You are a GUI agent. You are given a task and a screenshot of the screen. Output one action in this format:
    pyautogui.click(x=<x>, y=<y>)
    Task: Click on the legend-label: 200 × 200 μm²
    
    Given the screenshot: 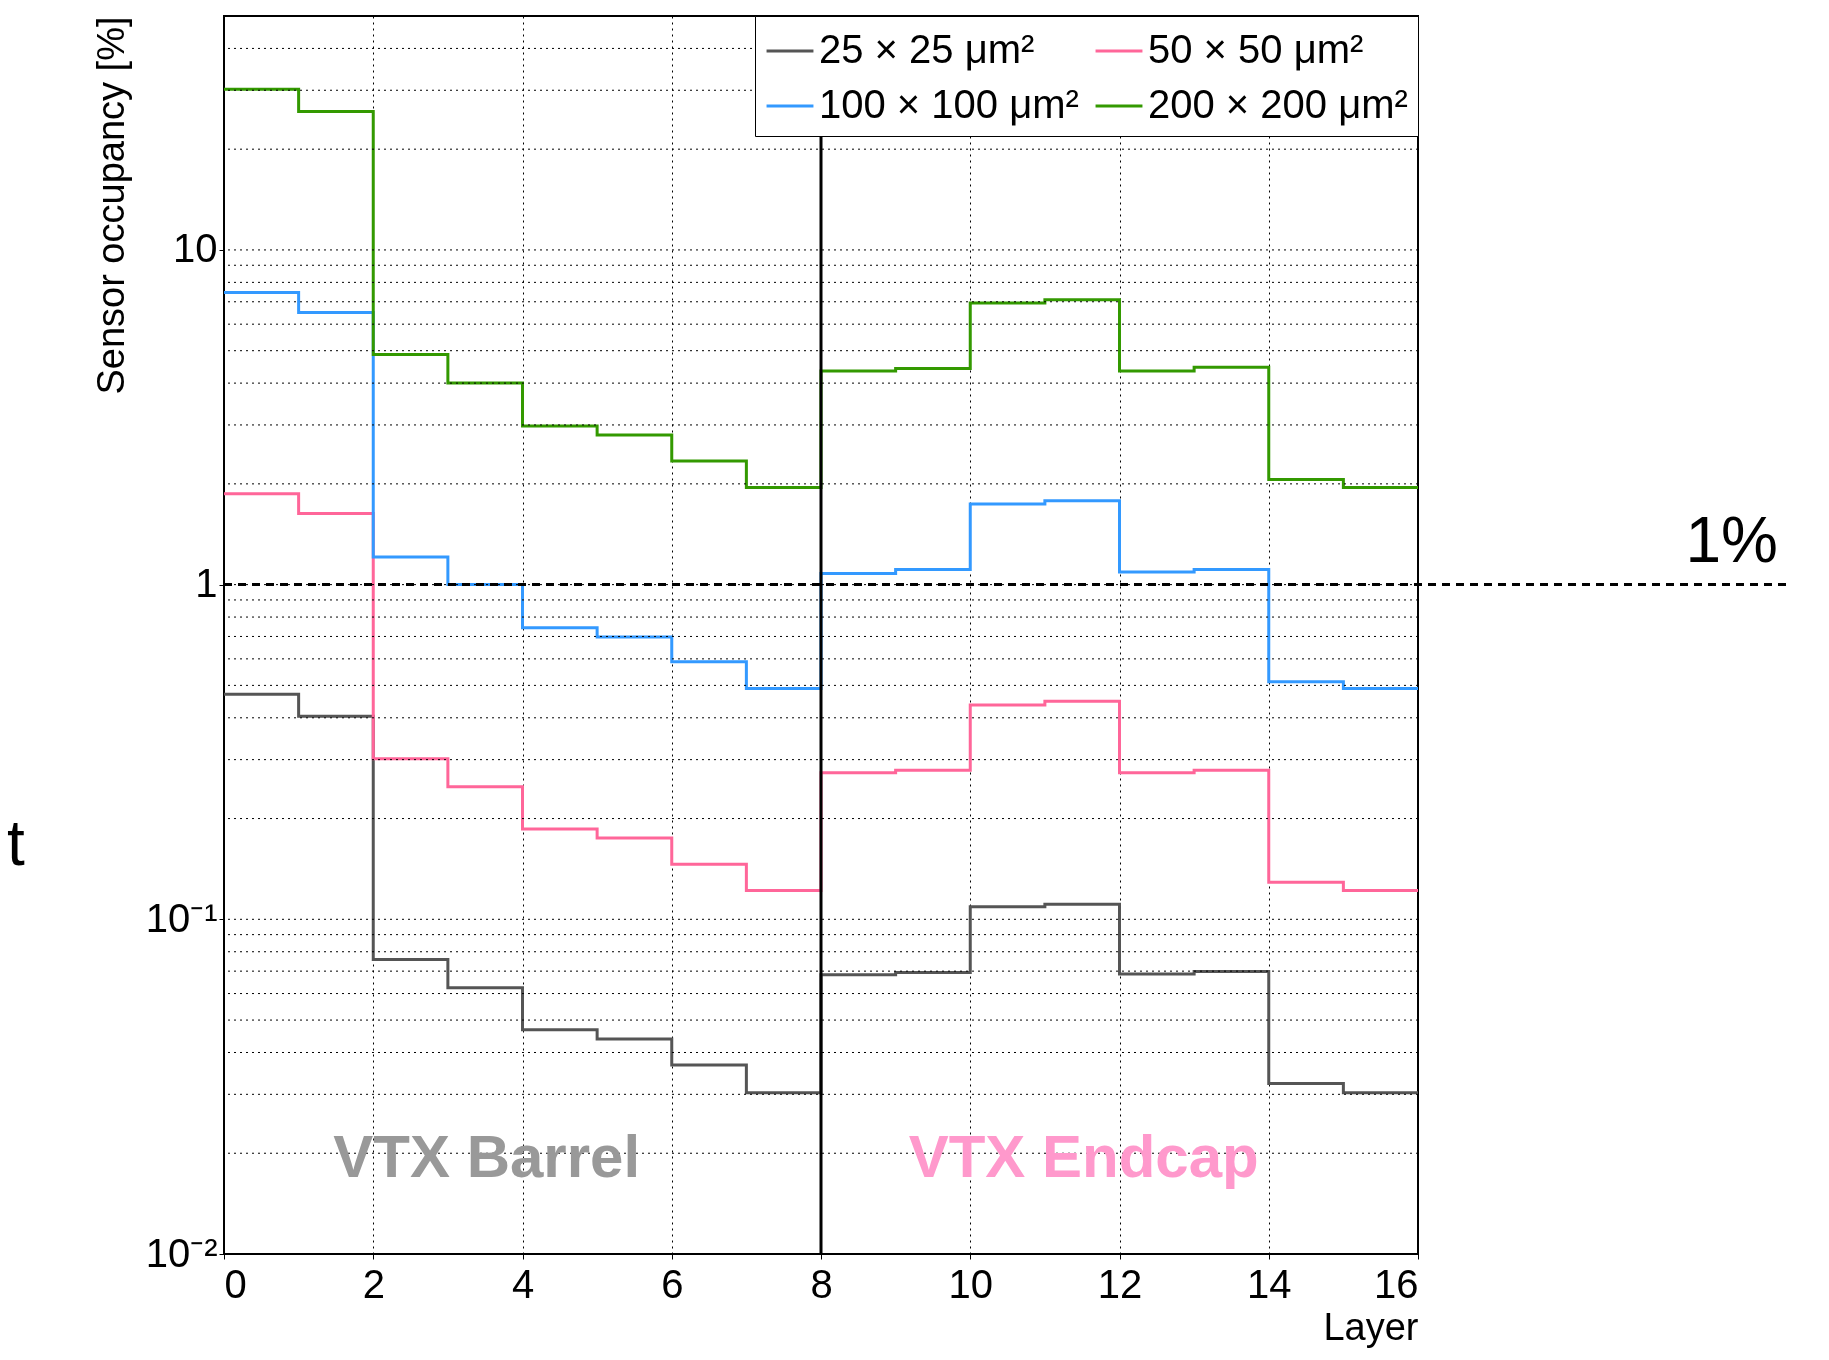 What is the action you would take?
    pyautogui.click(x=1278, y=104)
    